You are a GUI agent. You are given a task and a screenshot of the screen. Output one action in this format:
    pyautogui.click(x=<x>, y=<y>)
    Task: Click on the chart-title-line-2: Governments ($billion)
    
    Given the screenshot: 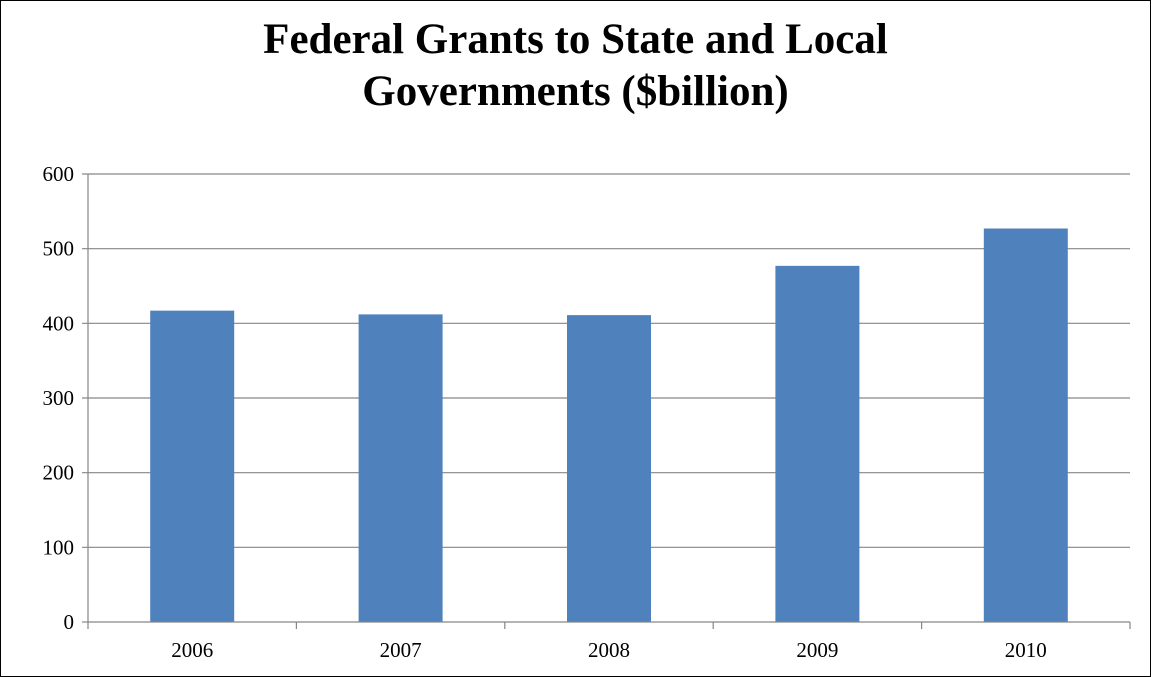 What is the action you would take?
    pyautogui.click(x=575, y=91)
    